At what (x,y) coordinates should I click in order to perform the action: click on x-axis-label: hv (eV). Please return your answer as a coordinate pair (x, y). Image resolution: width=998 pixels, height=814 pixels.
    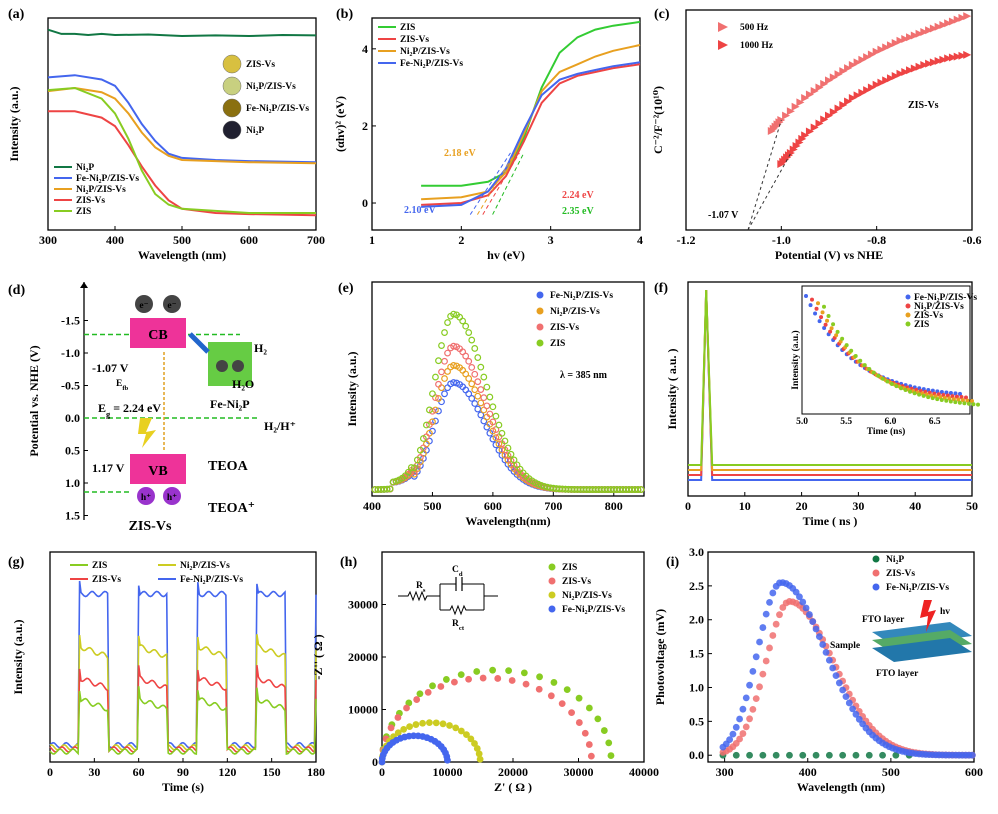
    Looking at the image, I should click on (506, 255).